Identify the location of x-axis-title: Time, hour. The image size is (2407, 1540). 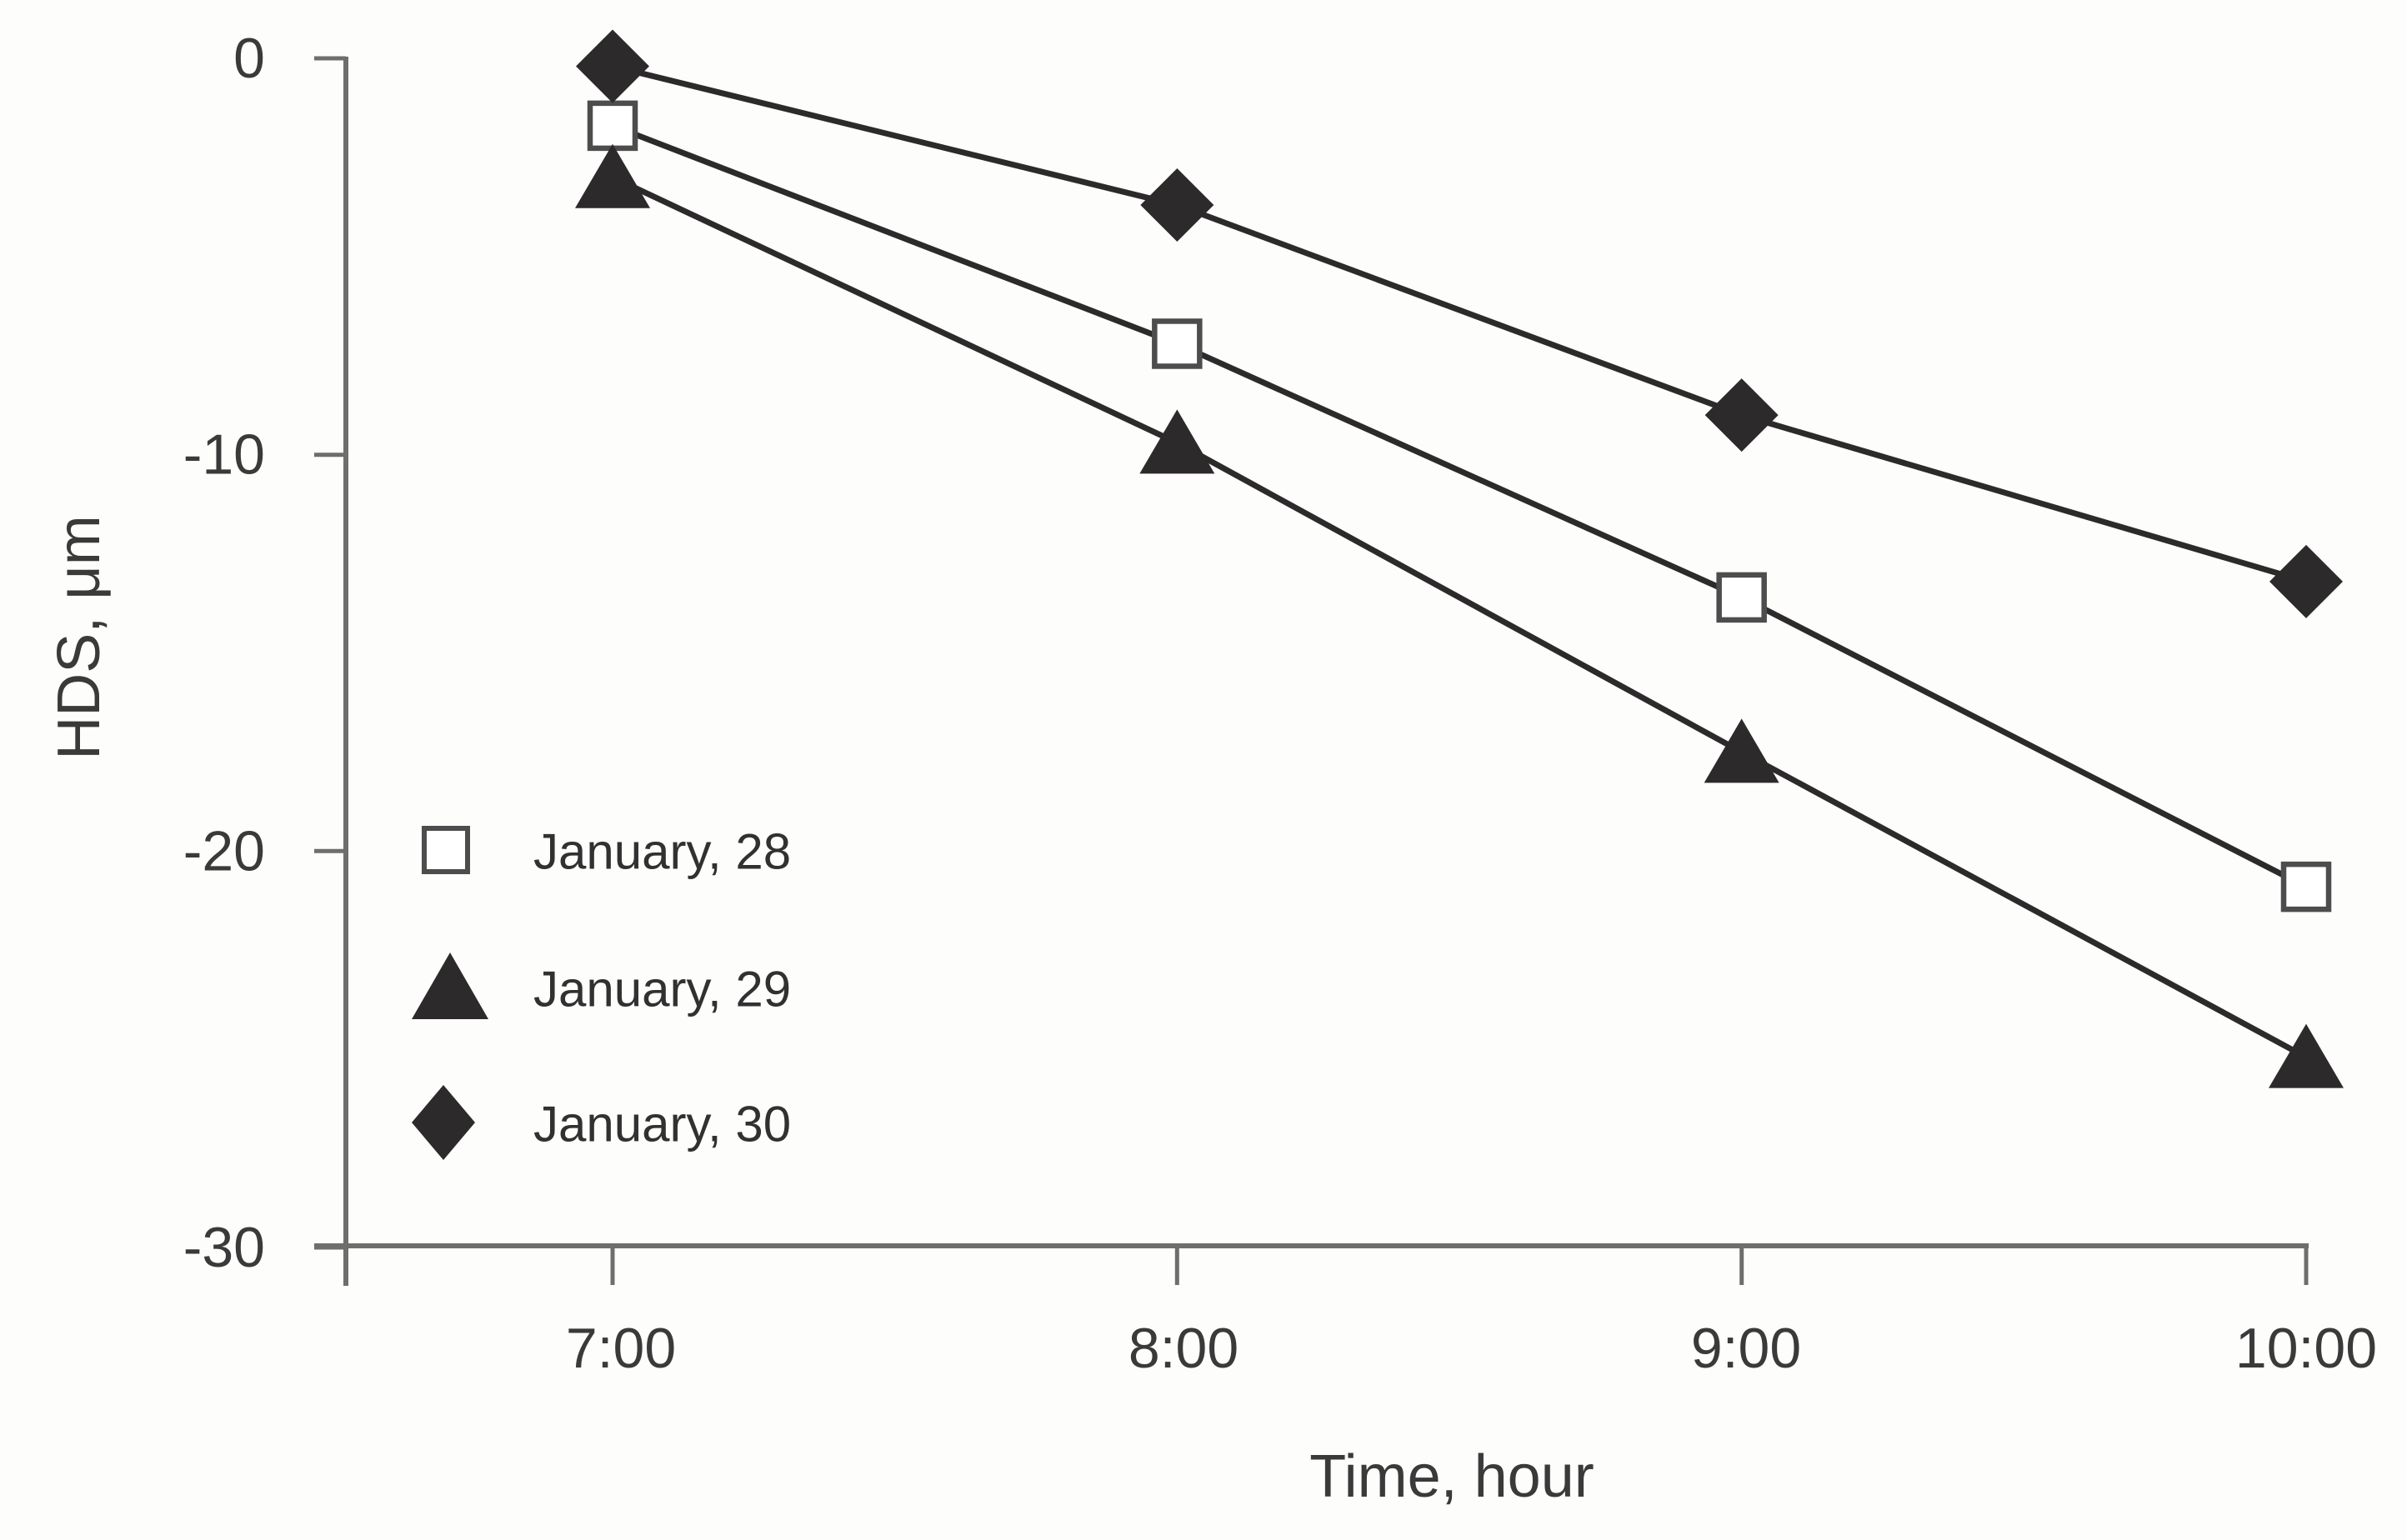
(1451, 1476).